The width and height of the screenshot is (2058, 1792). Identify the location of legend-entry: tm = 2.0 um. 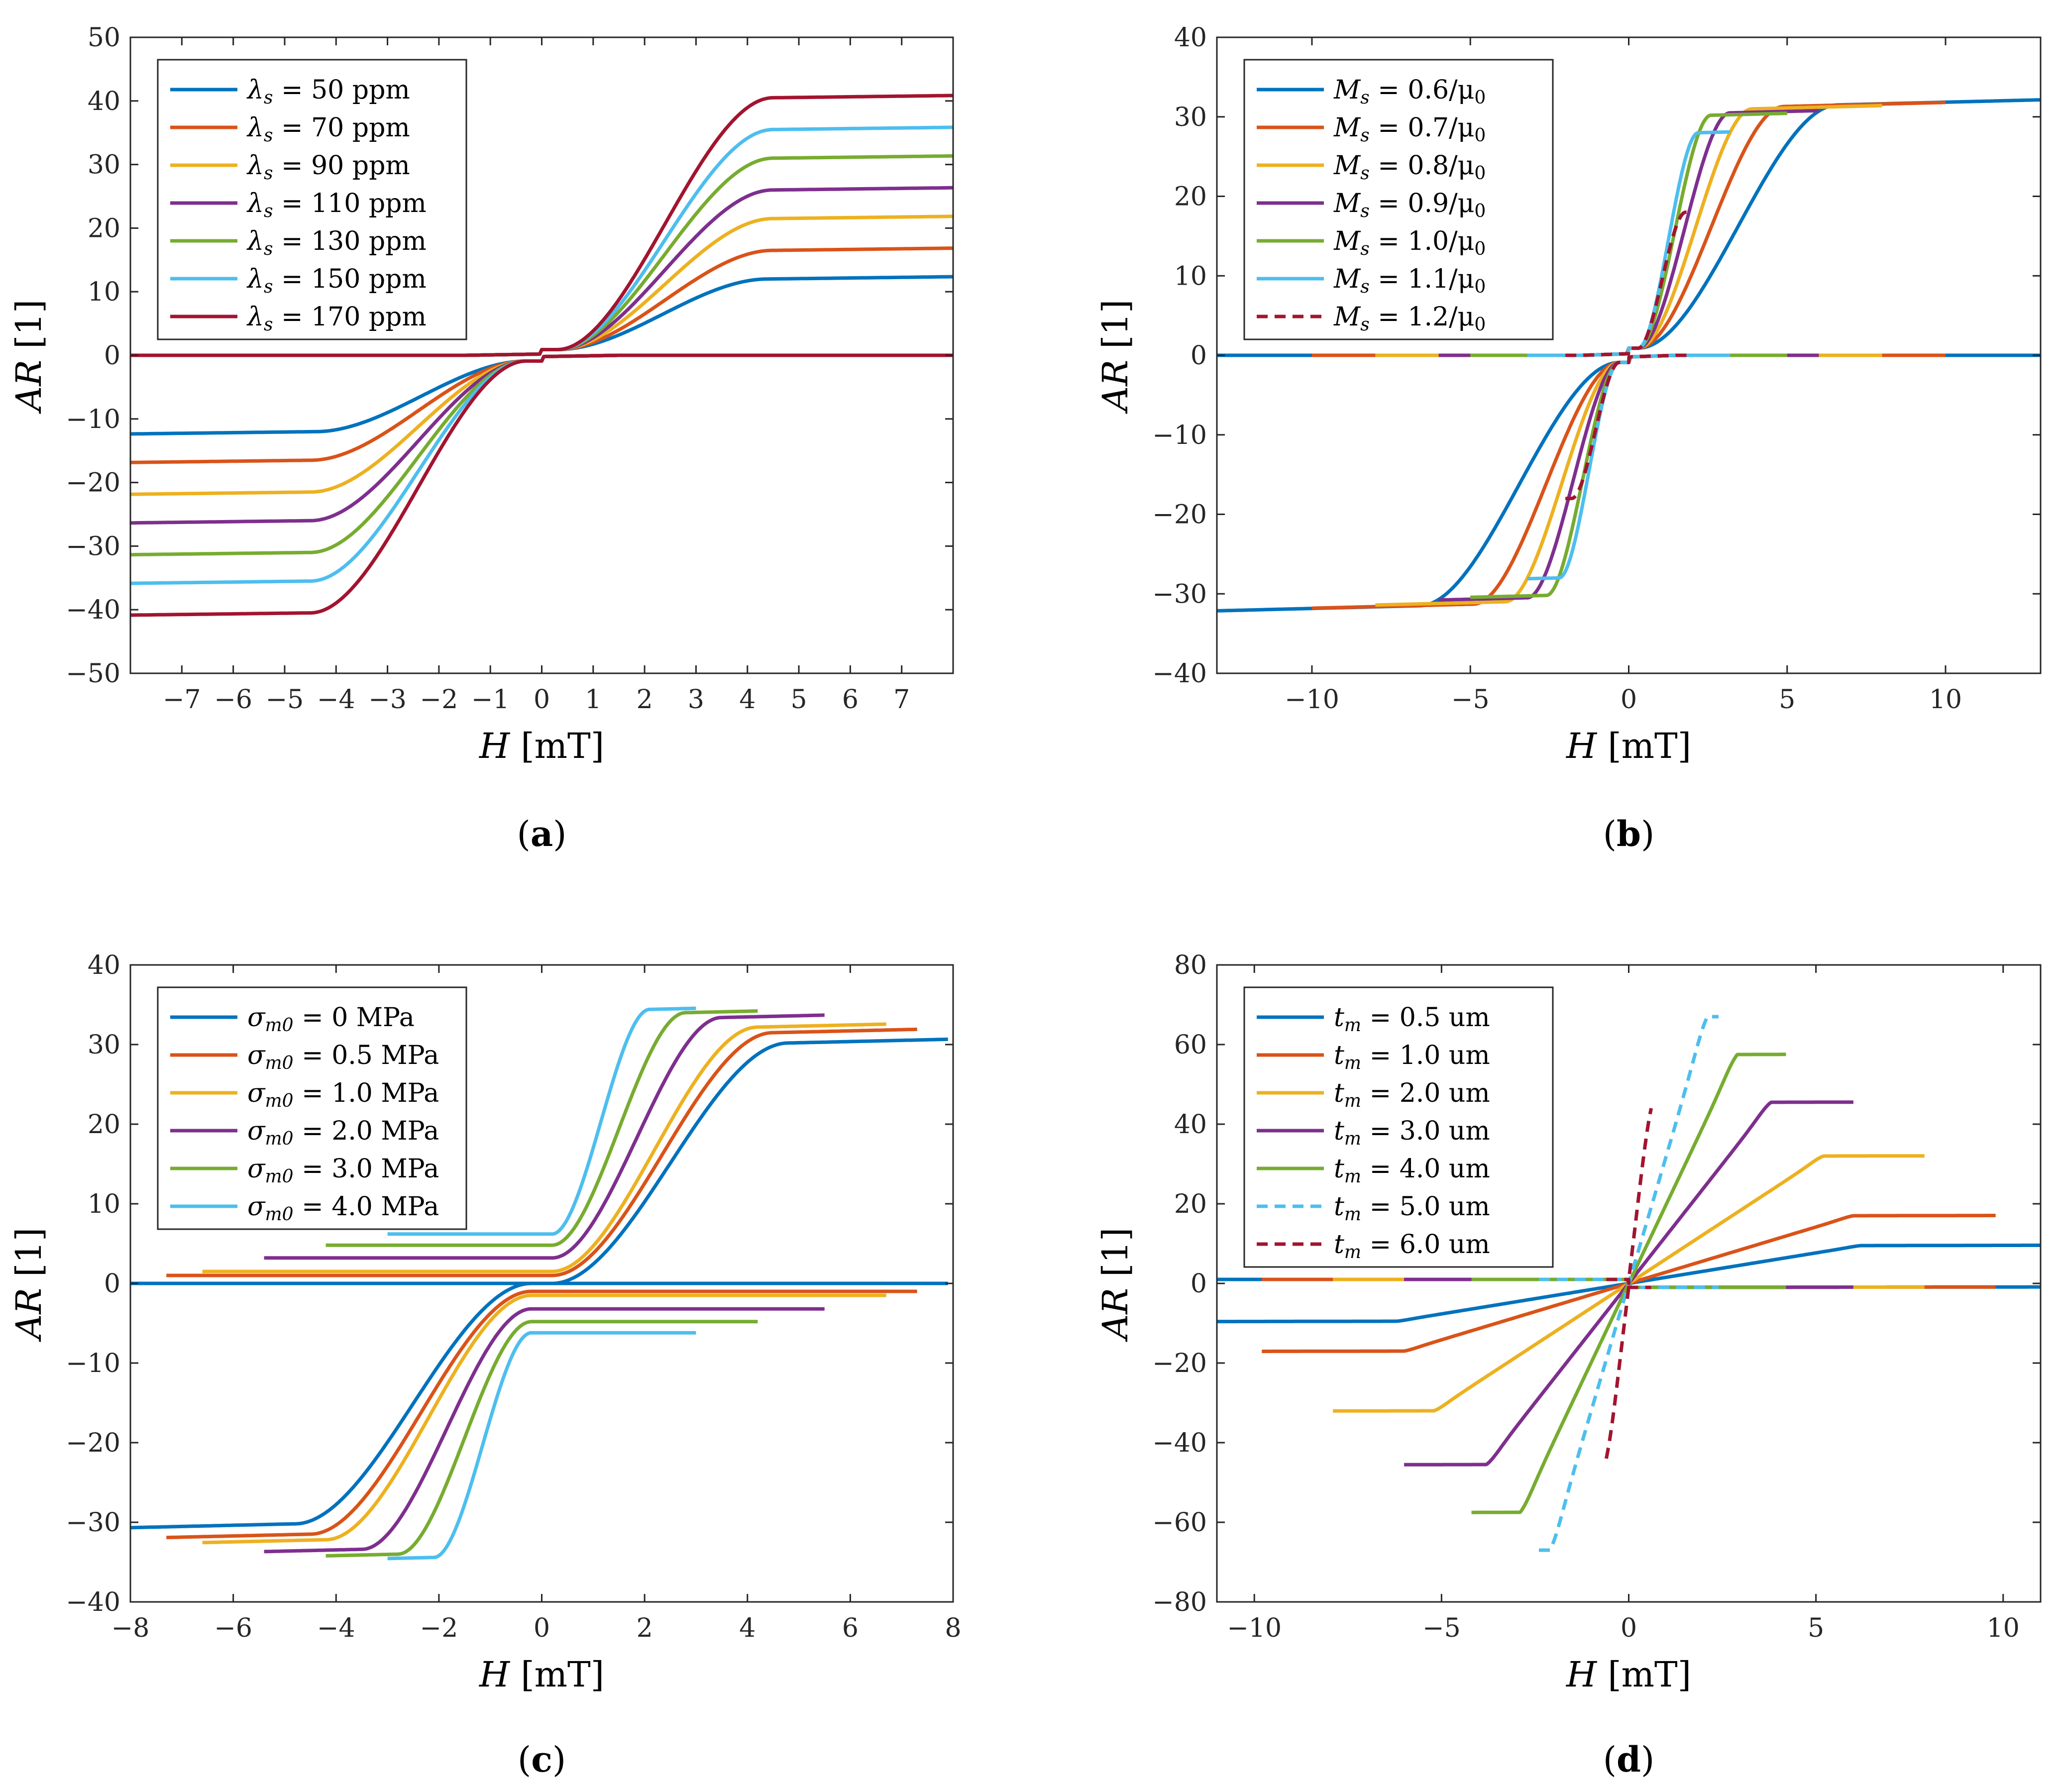
(1412, 1094).